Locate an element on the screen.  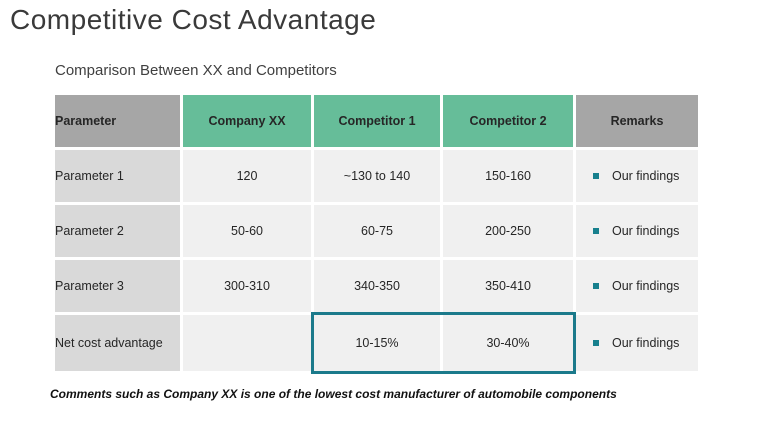
header-remarks: Remarks is located at coordinates (637, 121).